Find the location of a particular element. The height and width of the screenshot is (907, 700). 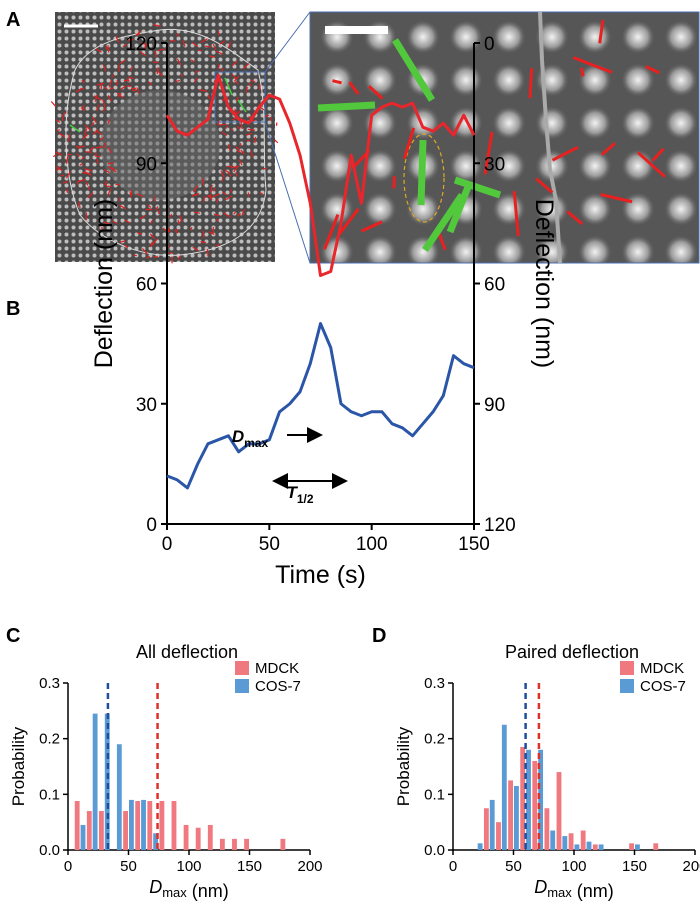

legend-swatch is located at coordinates (242, 686).